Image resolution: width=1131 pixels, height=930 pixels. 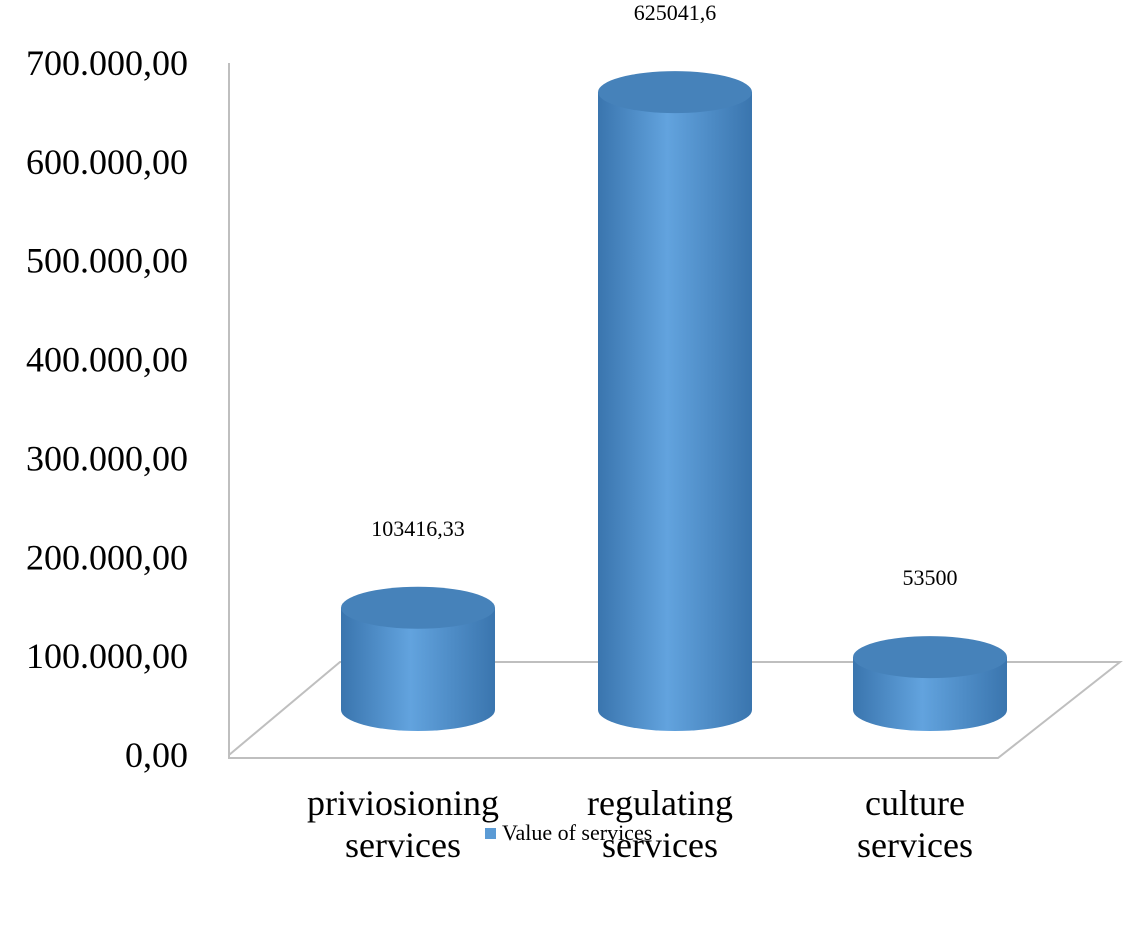 I want to click on y-tick-label: 600.000,00, so click(x=107, y=162).